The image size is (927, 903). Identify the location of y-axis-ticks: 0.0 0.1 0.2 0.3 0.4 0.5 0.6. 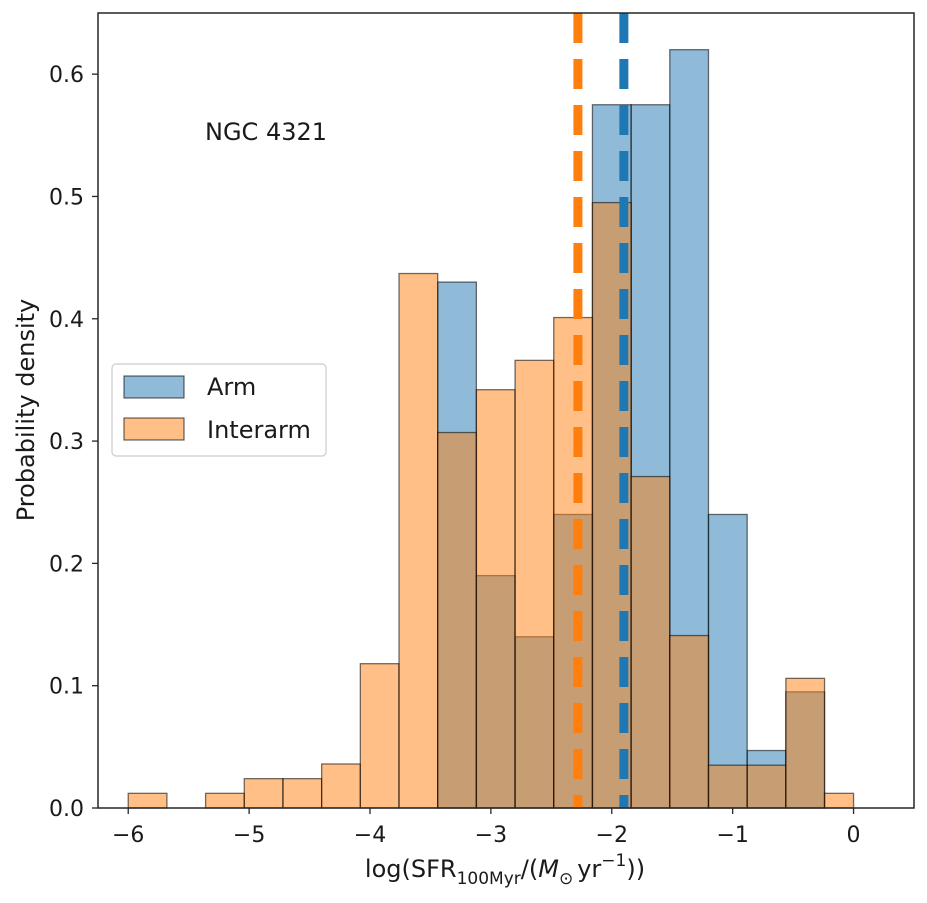
(73, 442).